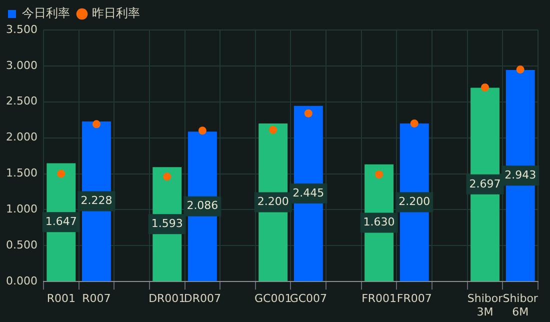 The image size is (550, 322). What do you see at coordinates (22, 101) in the screenshot?
I see `y-tick-label: 2.500` at bounding box center [22, 101].